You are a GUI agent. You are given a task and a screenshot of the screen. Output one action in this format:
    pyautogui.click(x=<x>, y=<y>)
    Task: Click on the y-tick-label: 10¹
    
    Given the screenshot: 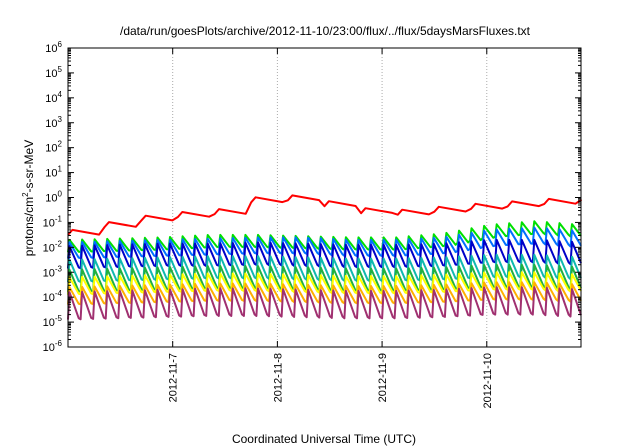 What is the action you would take?
    pyautogui.click(x=53, y=172)
    